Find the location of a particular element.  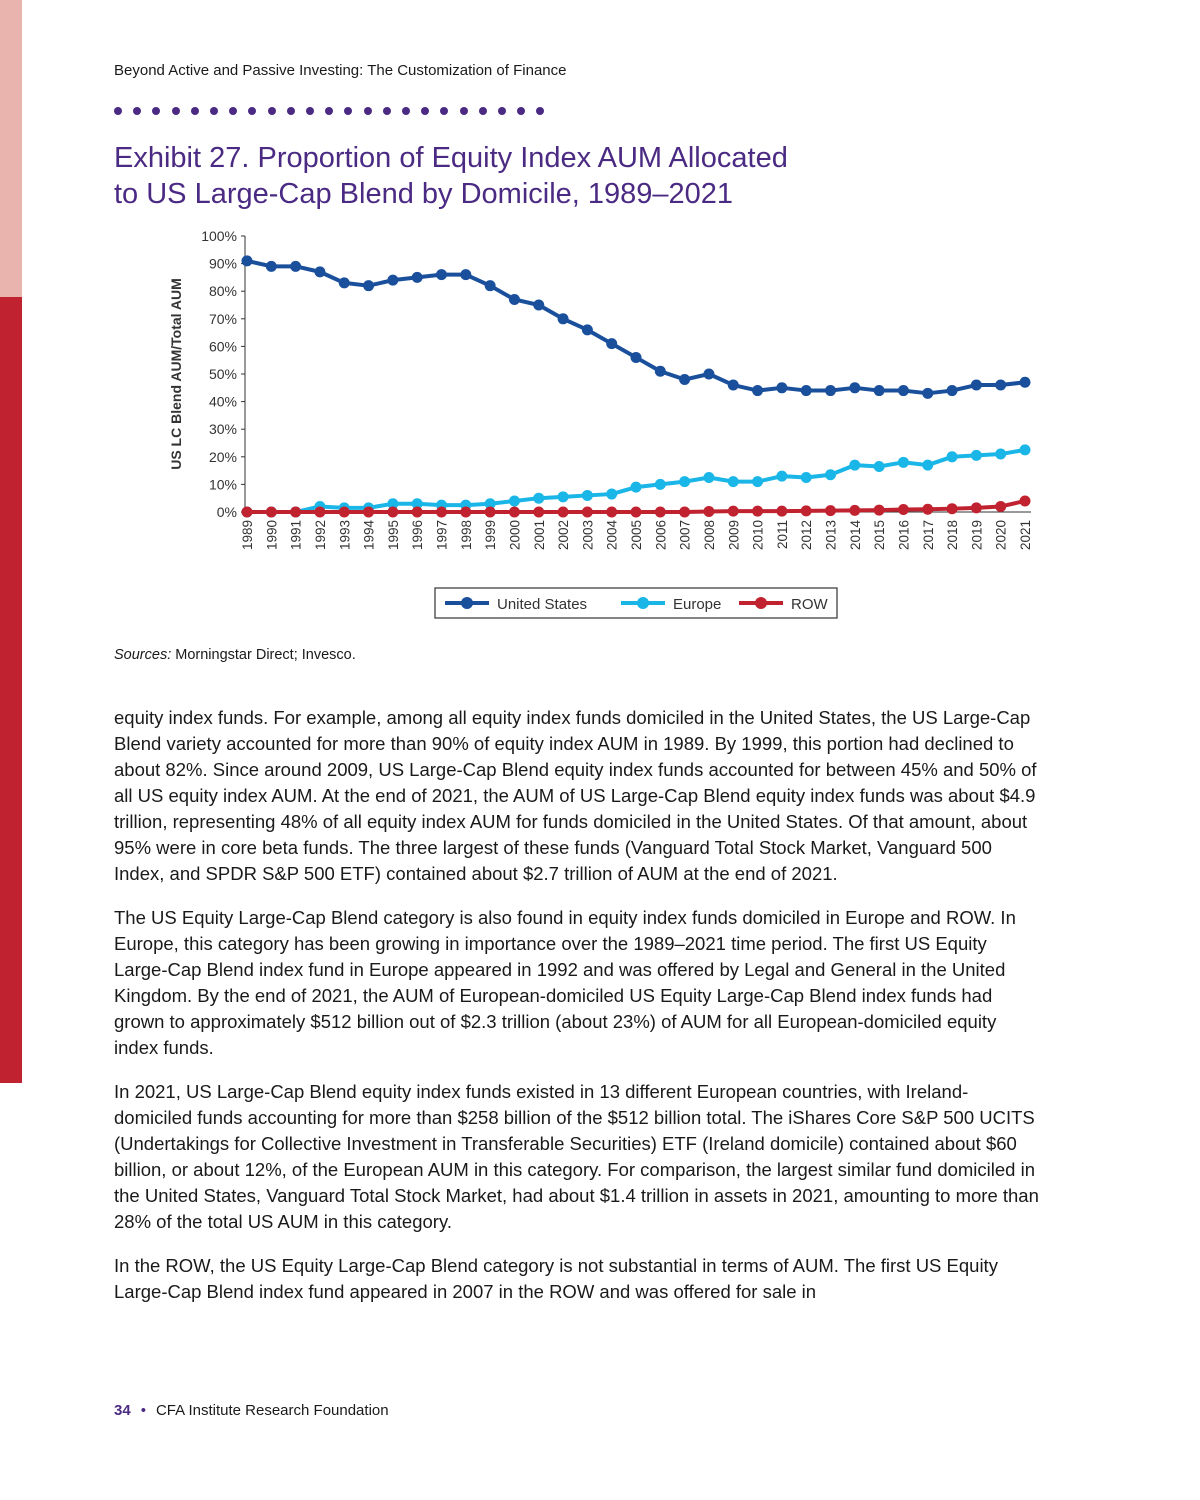

page-footer: 34 • CFA Institute Research Foundation is located at coordinates (251, 1410).